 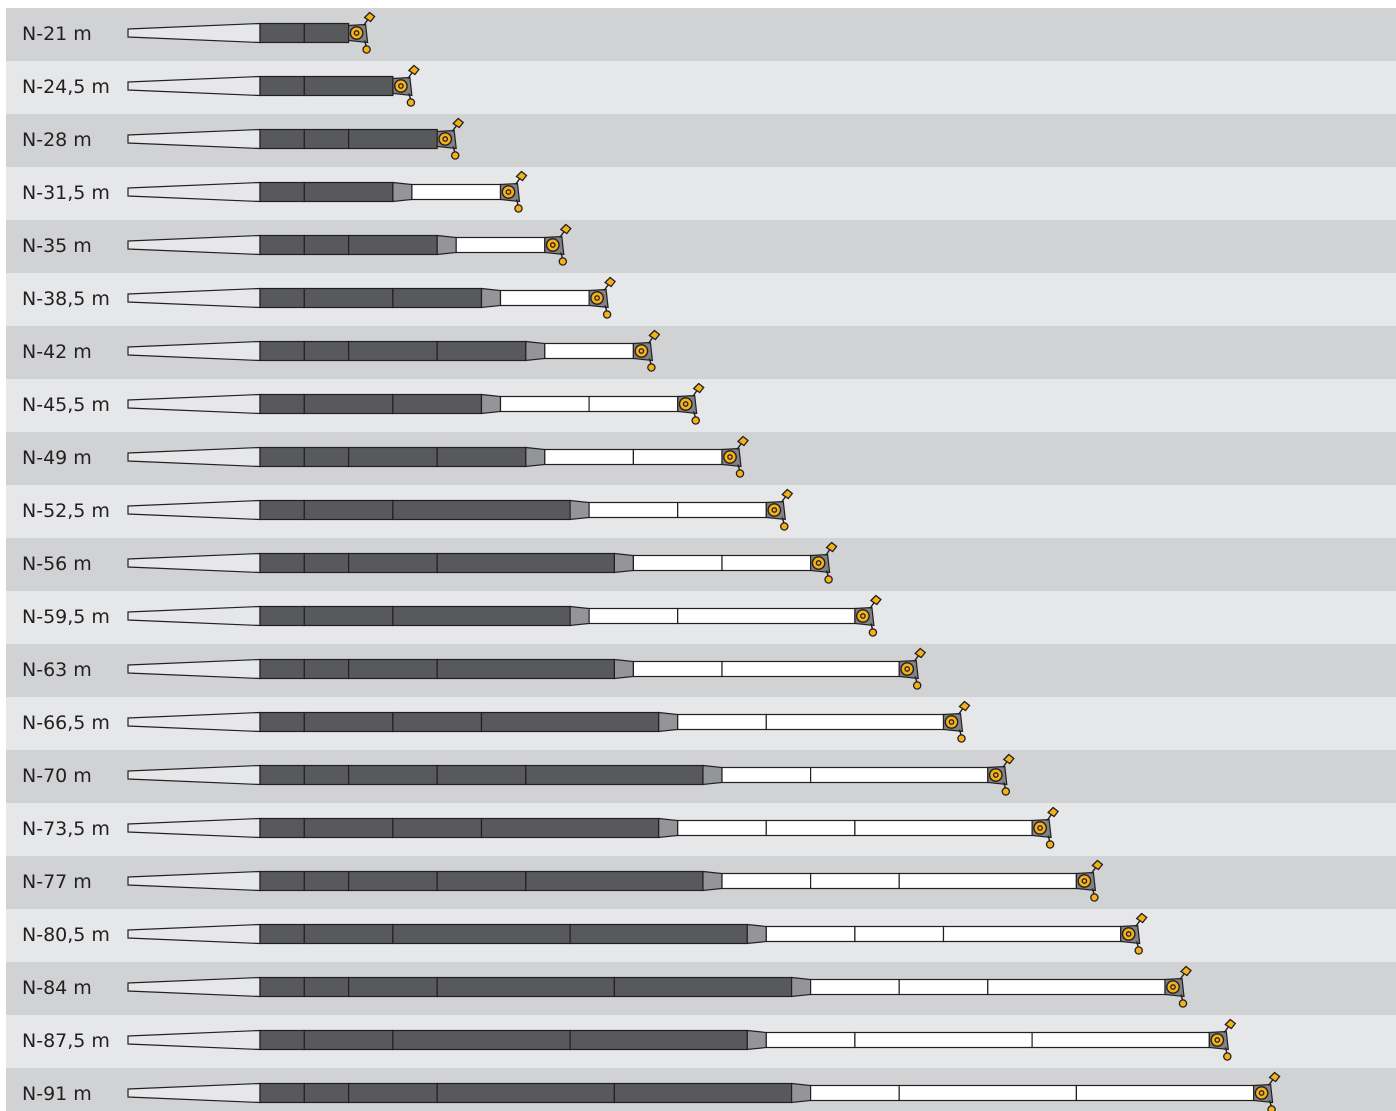 I want to click on boom-row: N-77 m, so click(x=701, y=882).